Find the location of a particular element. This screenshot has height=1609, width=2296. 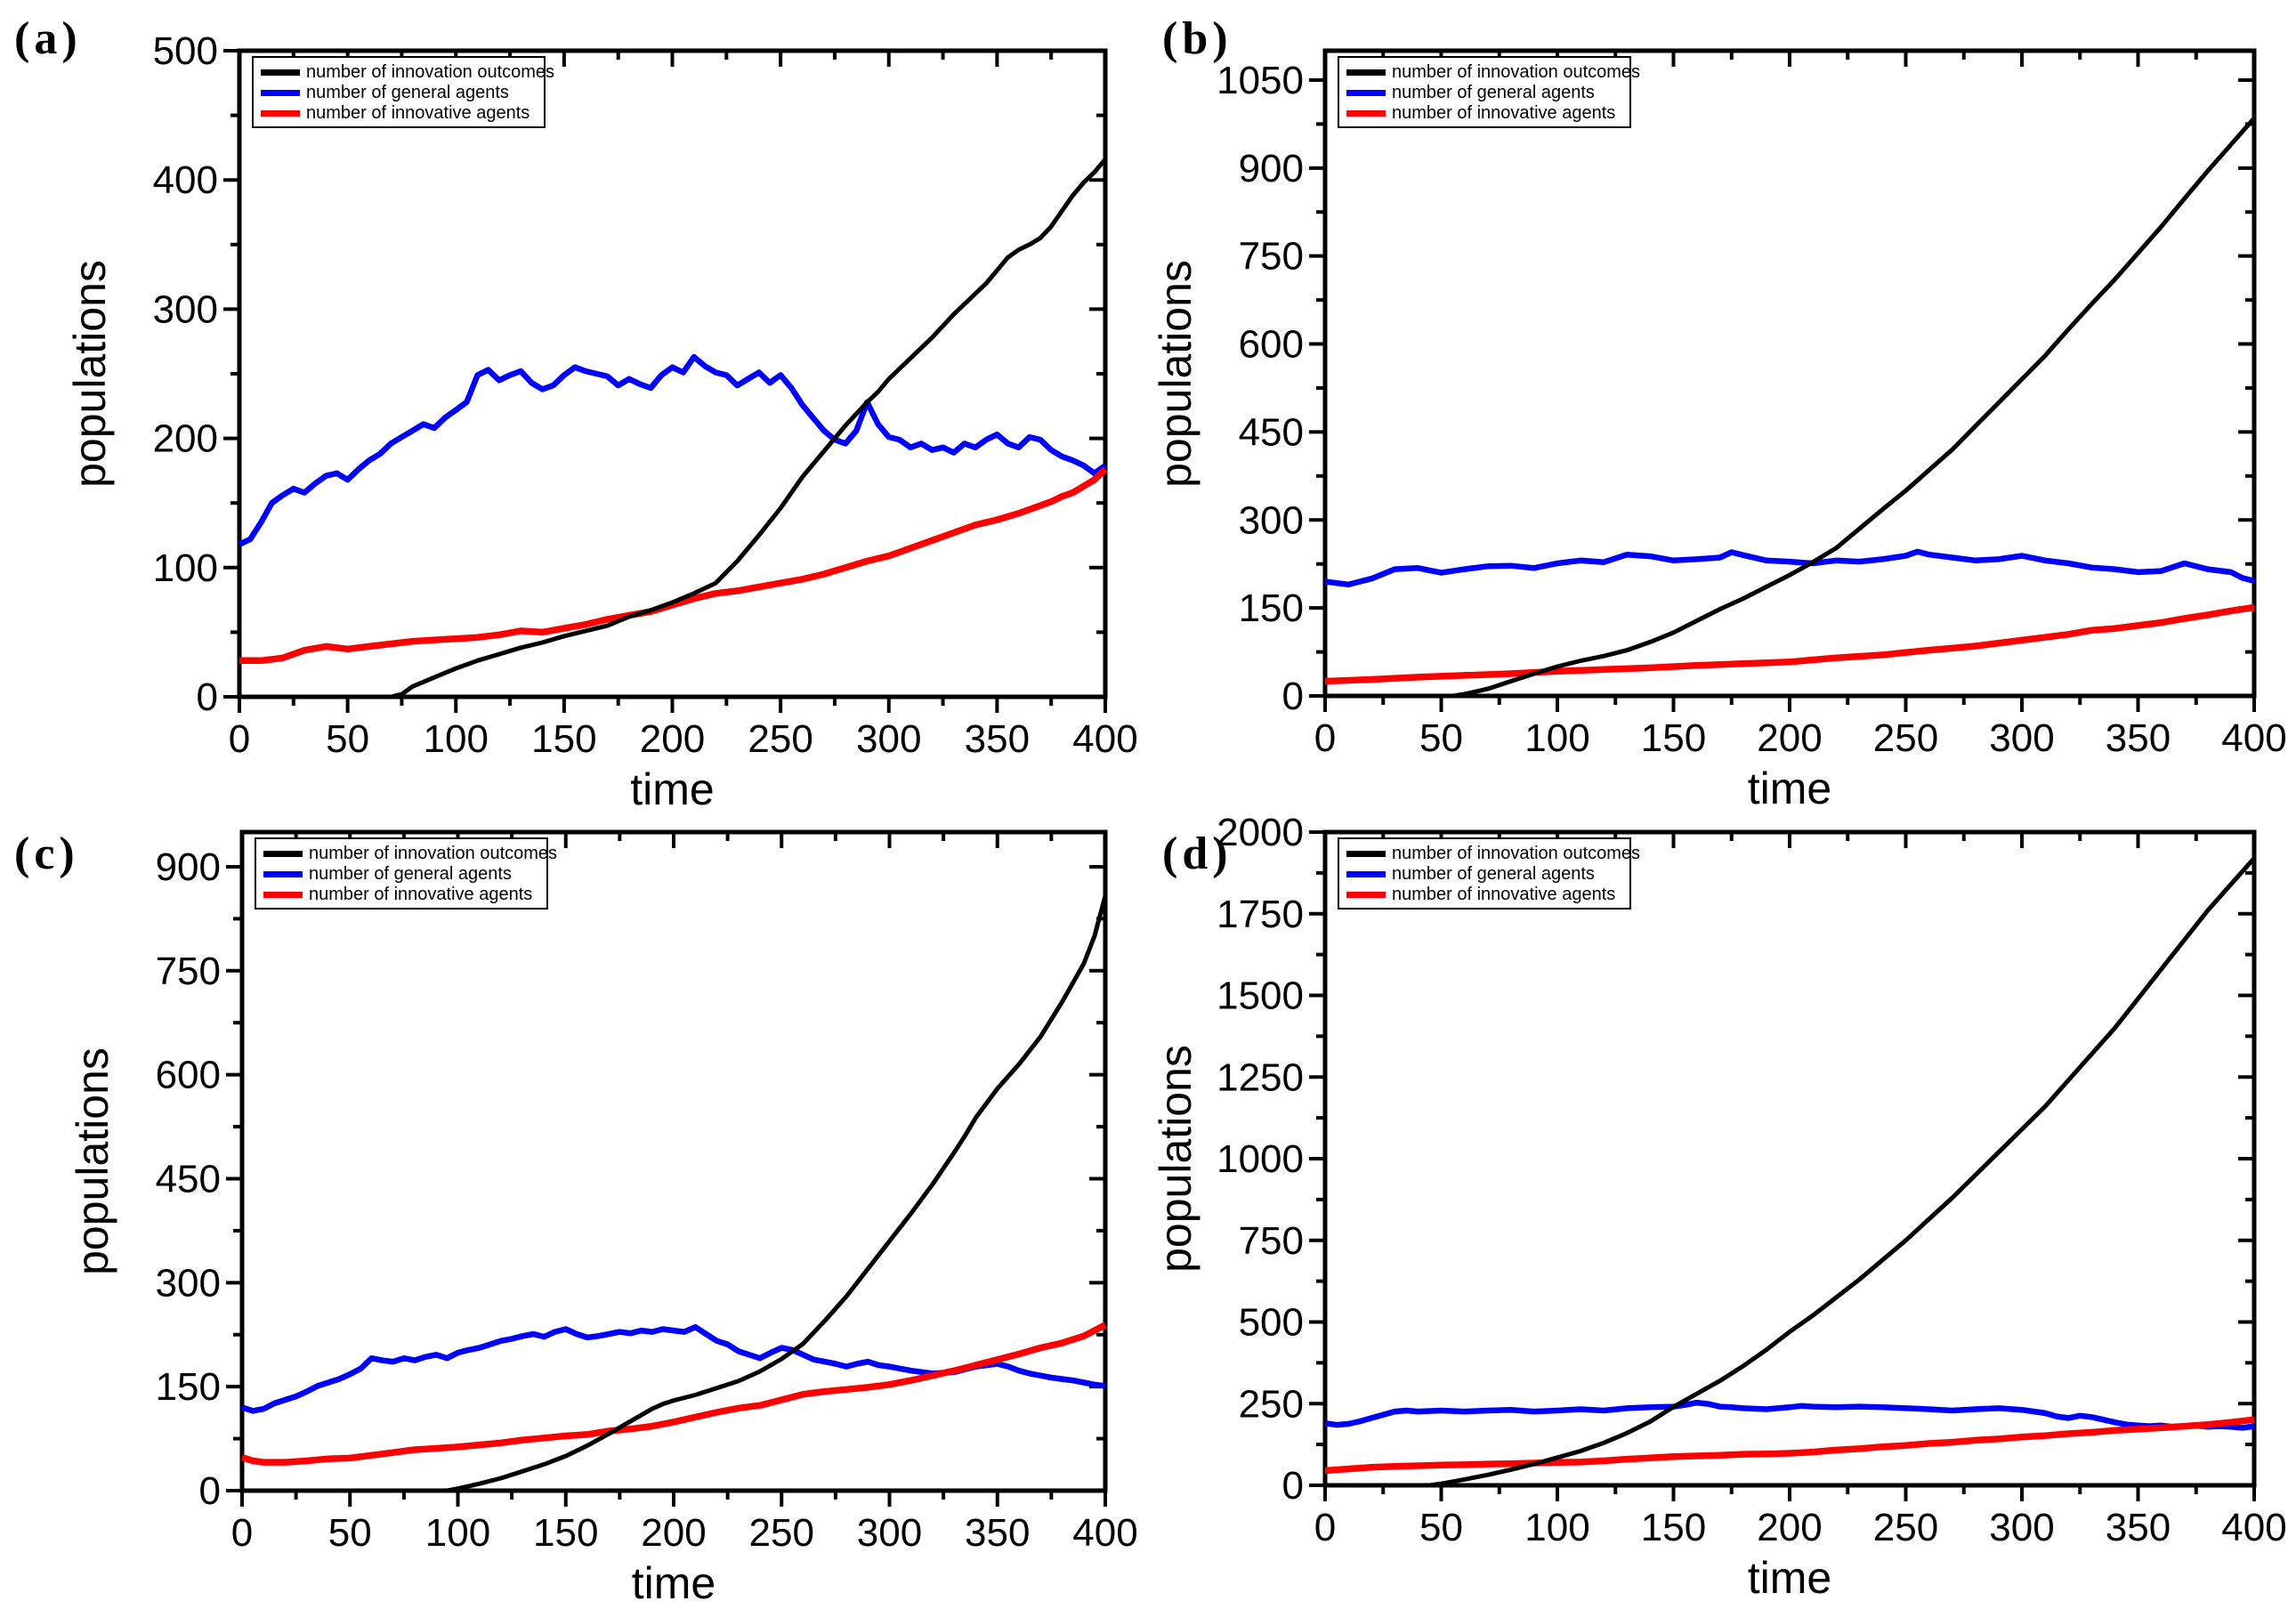

y-tick-label: 1250 is located at coordinates (1260, 1077).